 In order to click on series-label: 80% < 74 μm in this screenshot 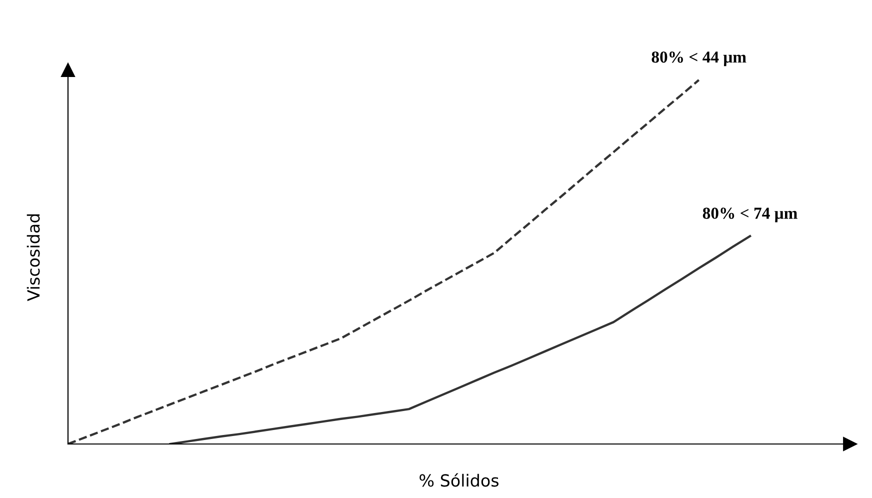, I will do `click(750, 215)`.